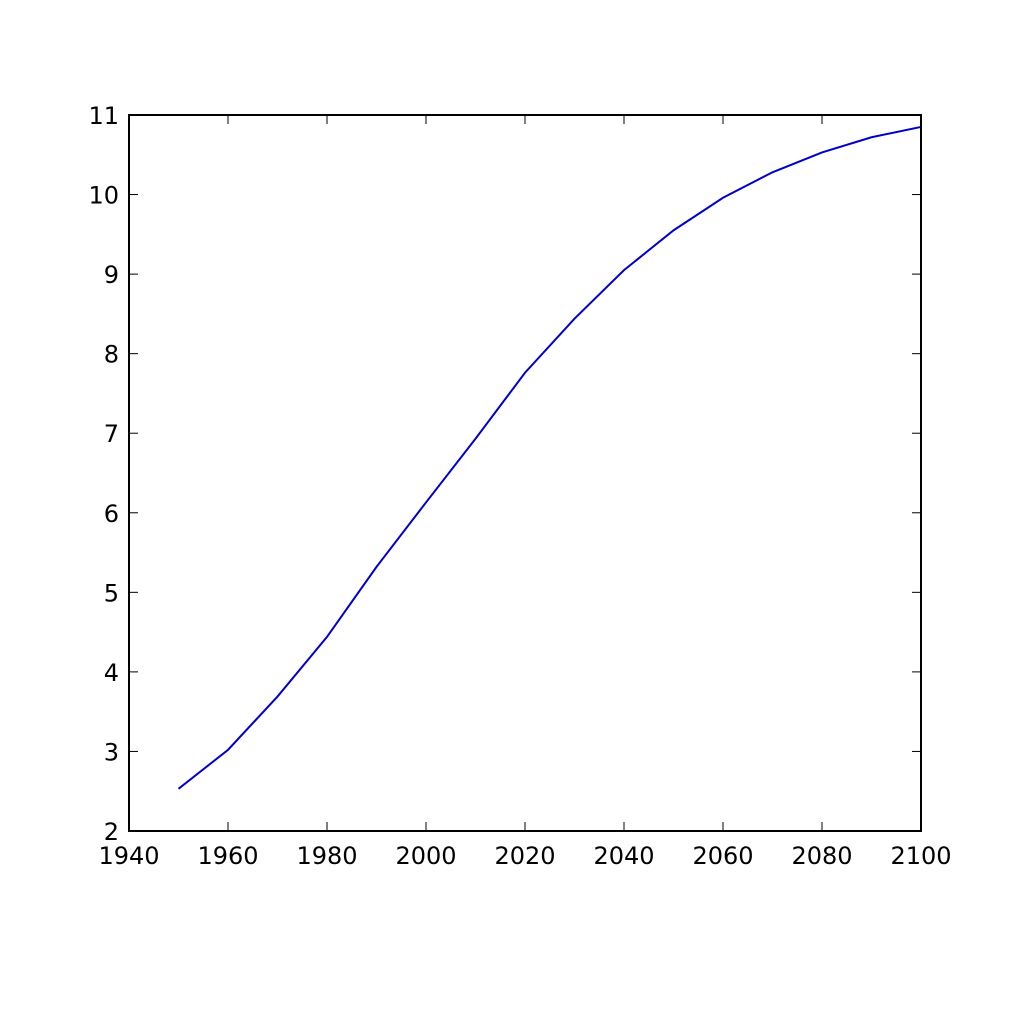 This screenshot has height=1024, width=1024. I want to click on x-tick-label: 2100, so click(920, 856).